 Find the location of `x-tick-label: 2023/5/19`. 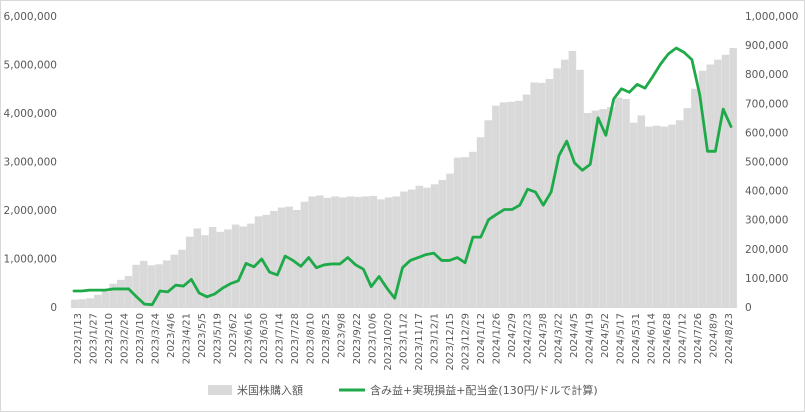

x-tick-label: 2023/5/19 is located at coordinates (218, 338).